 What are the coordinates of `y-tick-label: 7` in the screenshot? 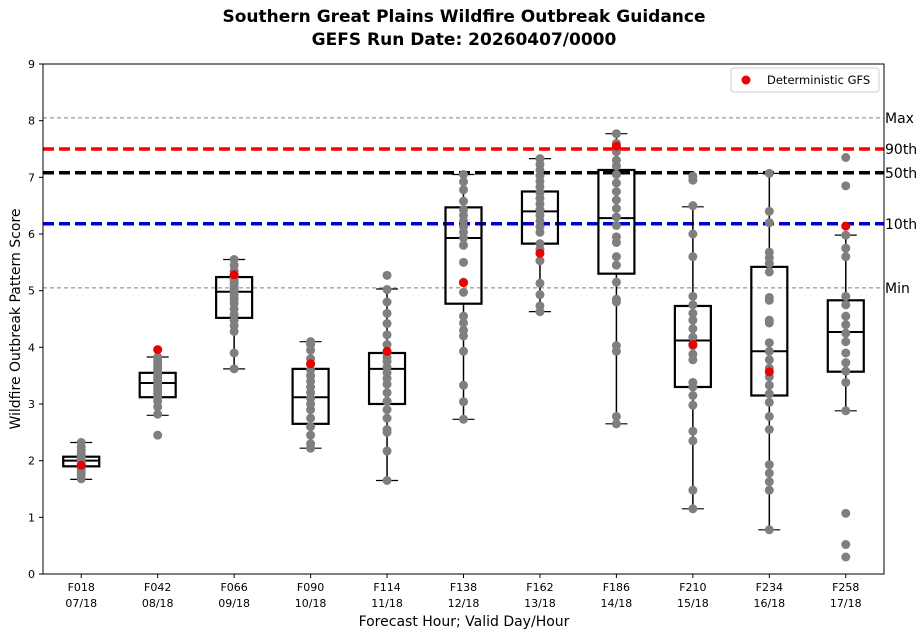 It's located at (31, 177).